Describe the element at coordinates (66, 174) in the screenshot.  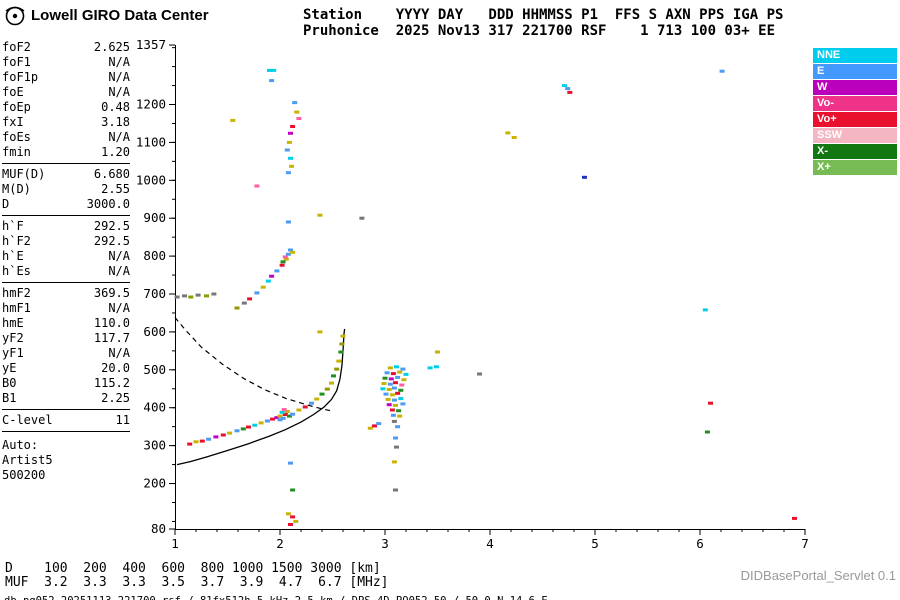
I see `param-row-mufd: MUF(D) 6.680` at that location.